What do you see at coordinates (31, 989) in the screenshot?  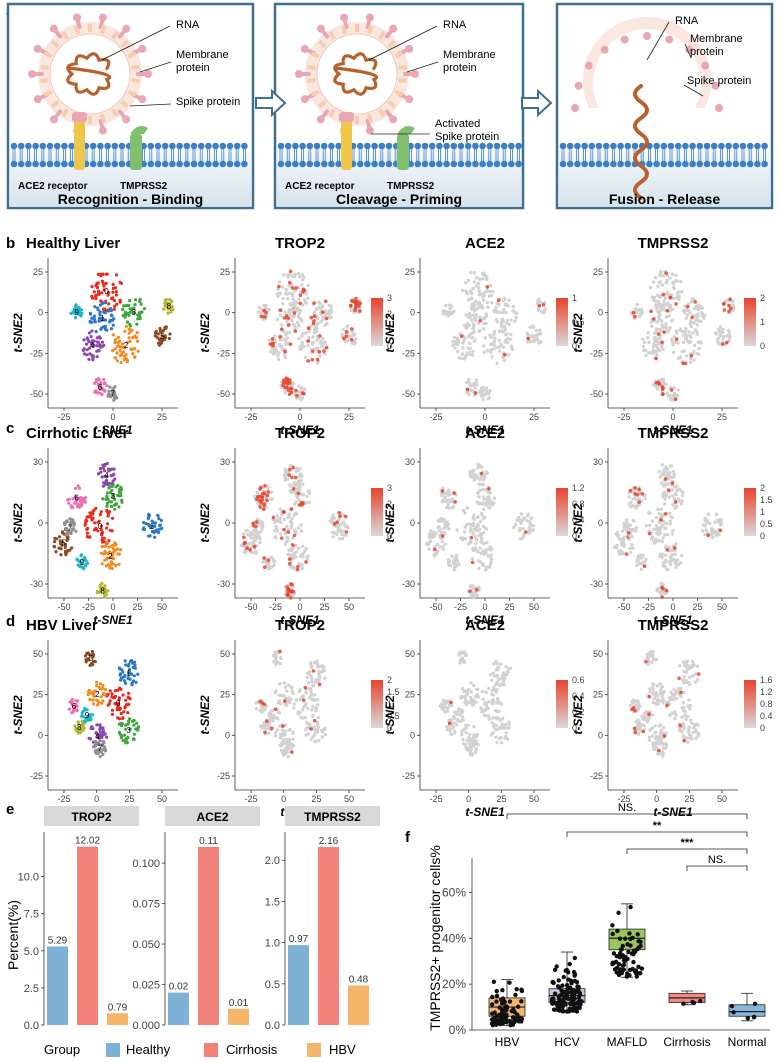 I see `y-tick-label: 2.5` at bounding box center [31, 989].